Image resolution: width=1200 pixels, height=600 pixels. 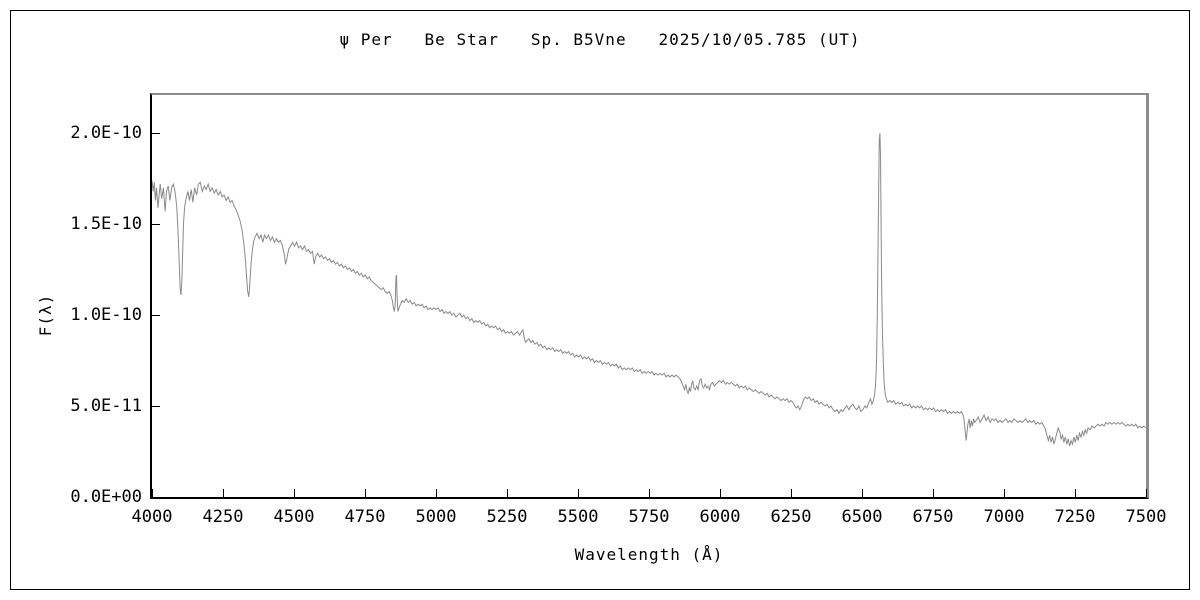 What do you see at coordinates (106, 133) in the screenshot?
I see `y-tick-label: 2.0E-10` at bounding box center [106, 133].